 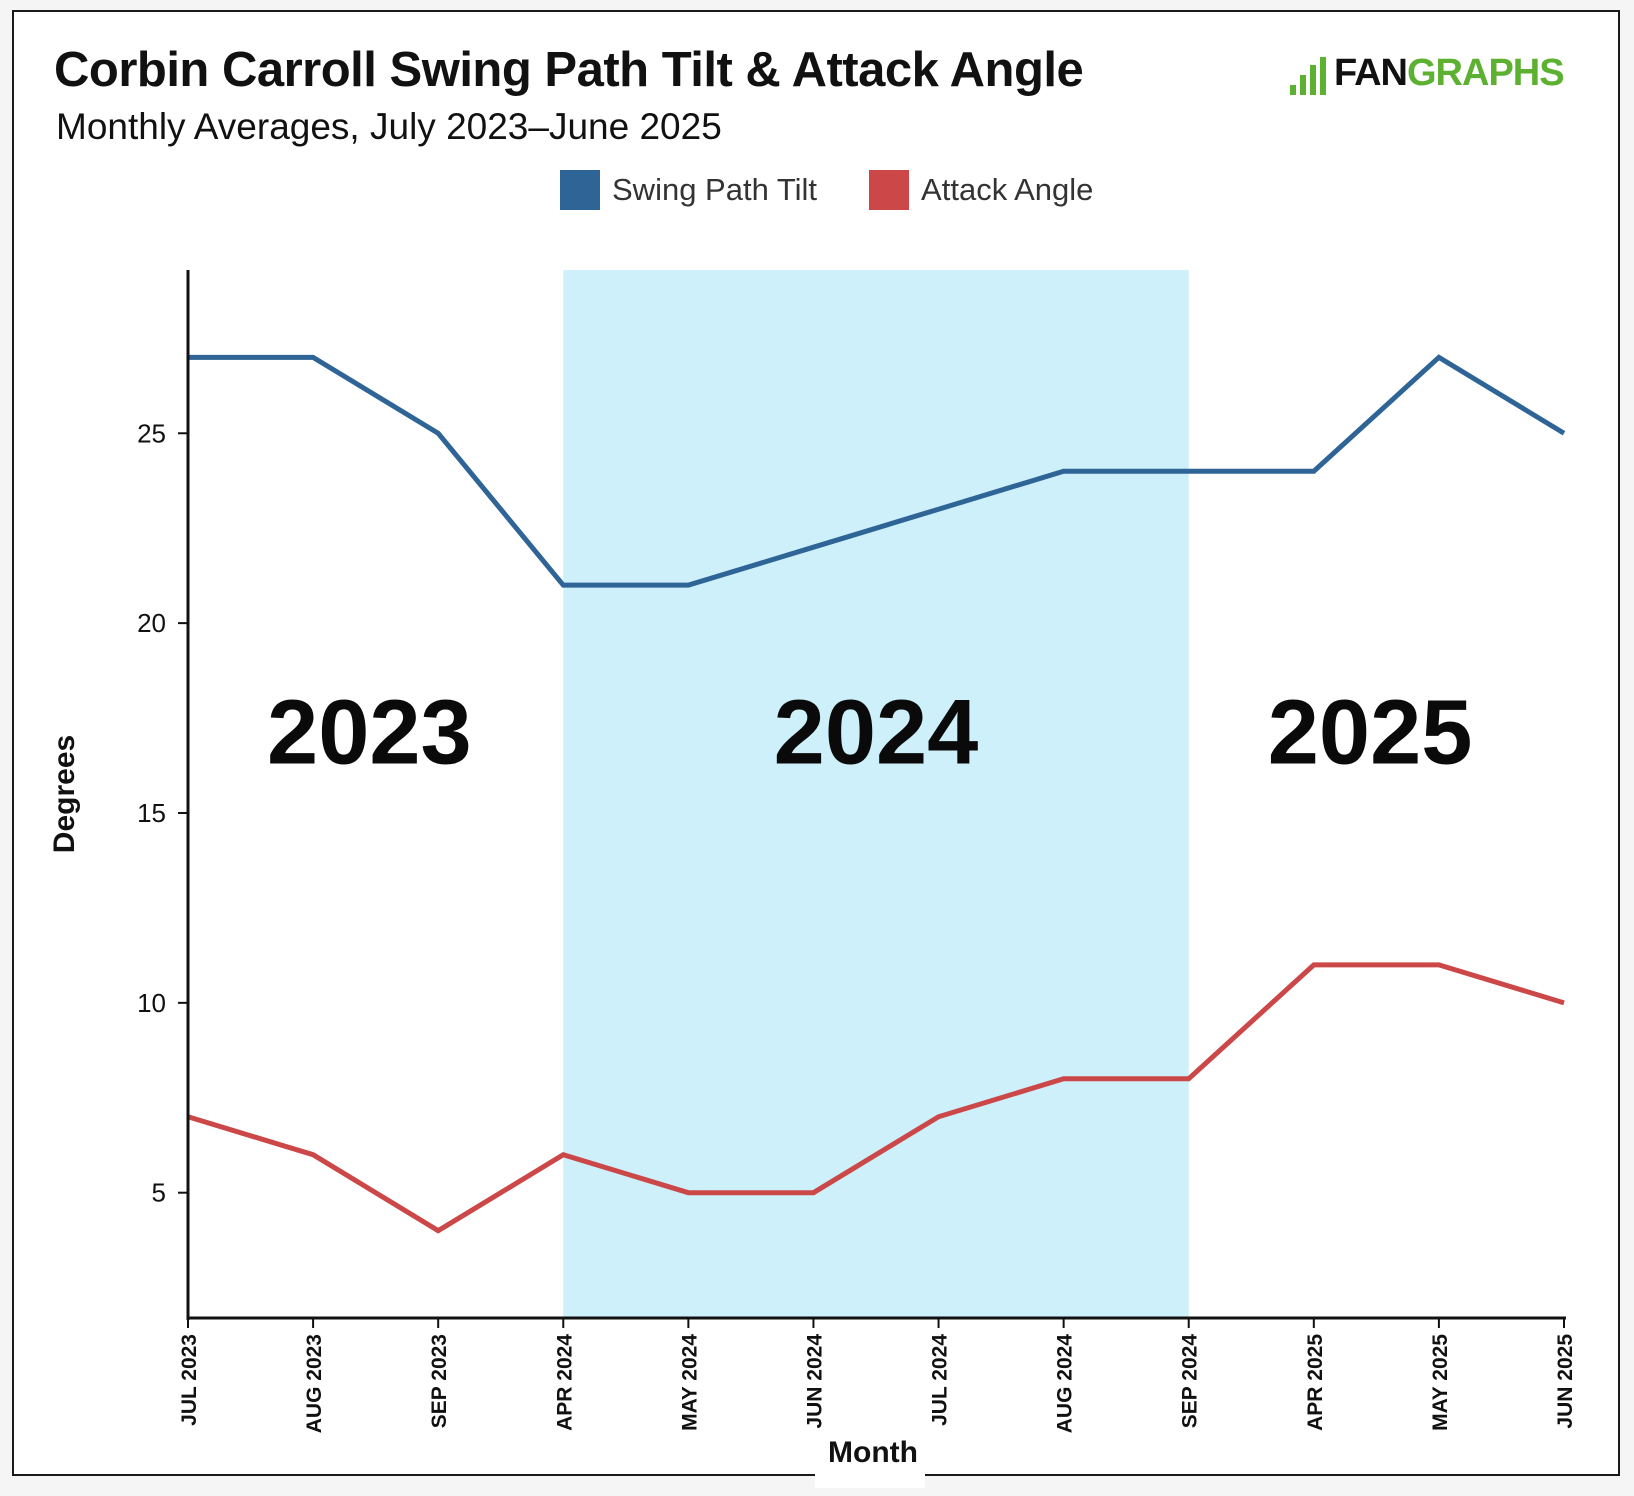 I want to click on logo-text-graphs: GRAPHS, so click(x=1486, y=73).